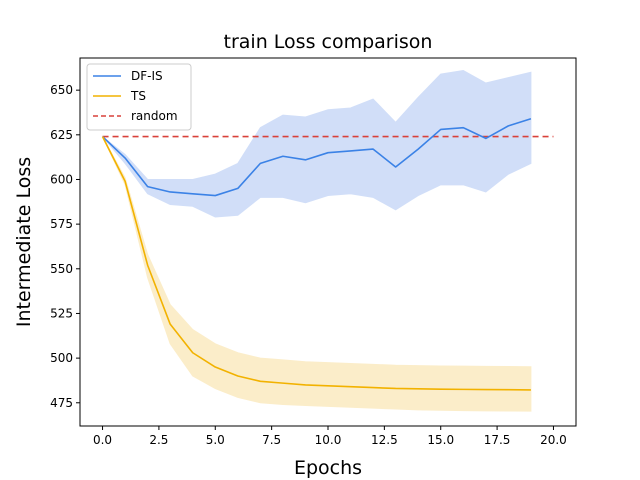  Describe the element at coordinates (497, 440) in the screenshot. I see `x-tick-label: 17.5` at that location.